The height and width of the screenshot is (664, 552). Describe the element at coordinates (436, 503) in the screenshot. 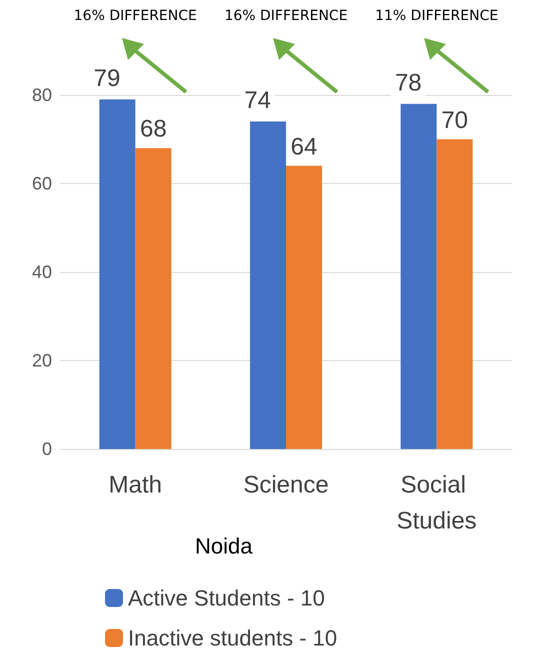

I see `x-tick-label: Social Studies` at that location.